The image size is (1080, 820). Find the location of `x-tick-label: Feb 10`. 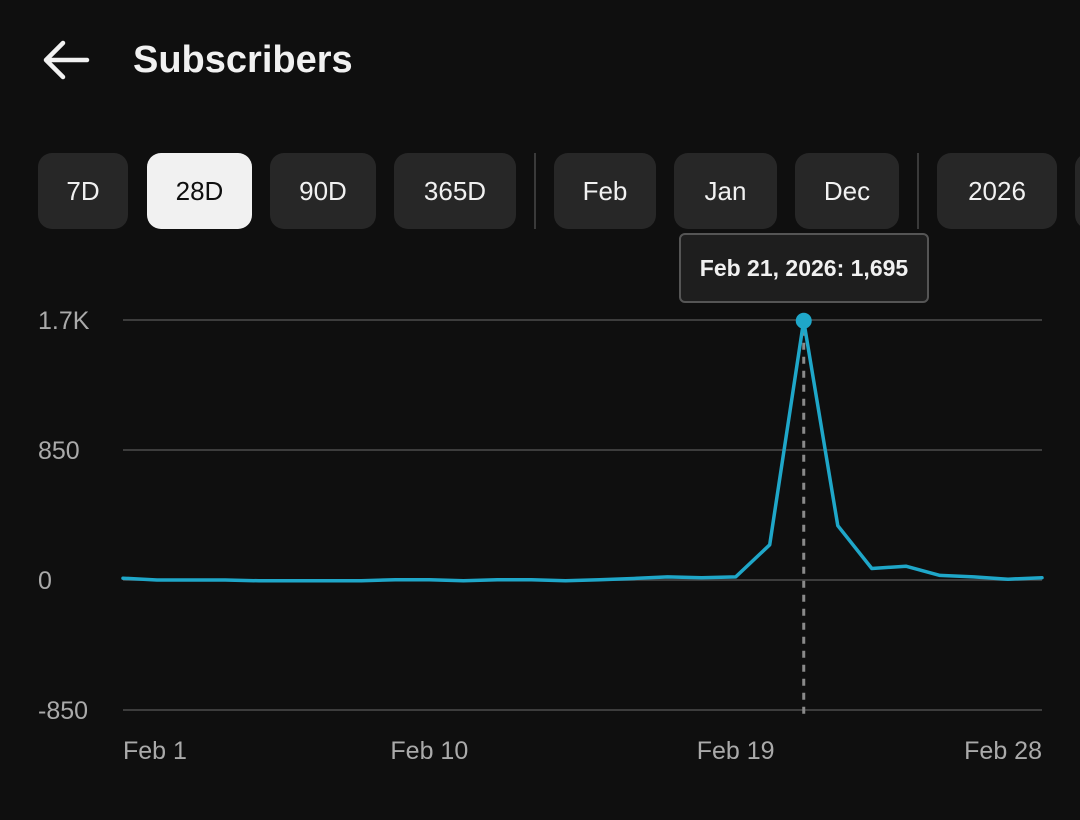

x-tick-label: Feb 10 is located at coordinates (429, 751).